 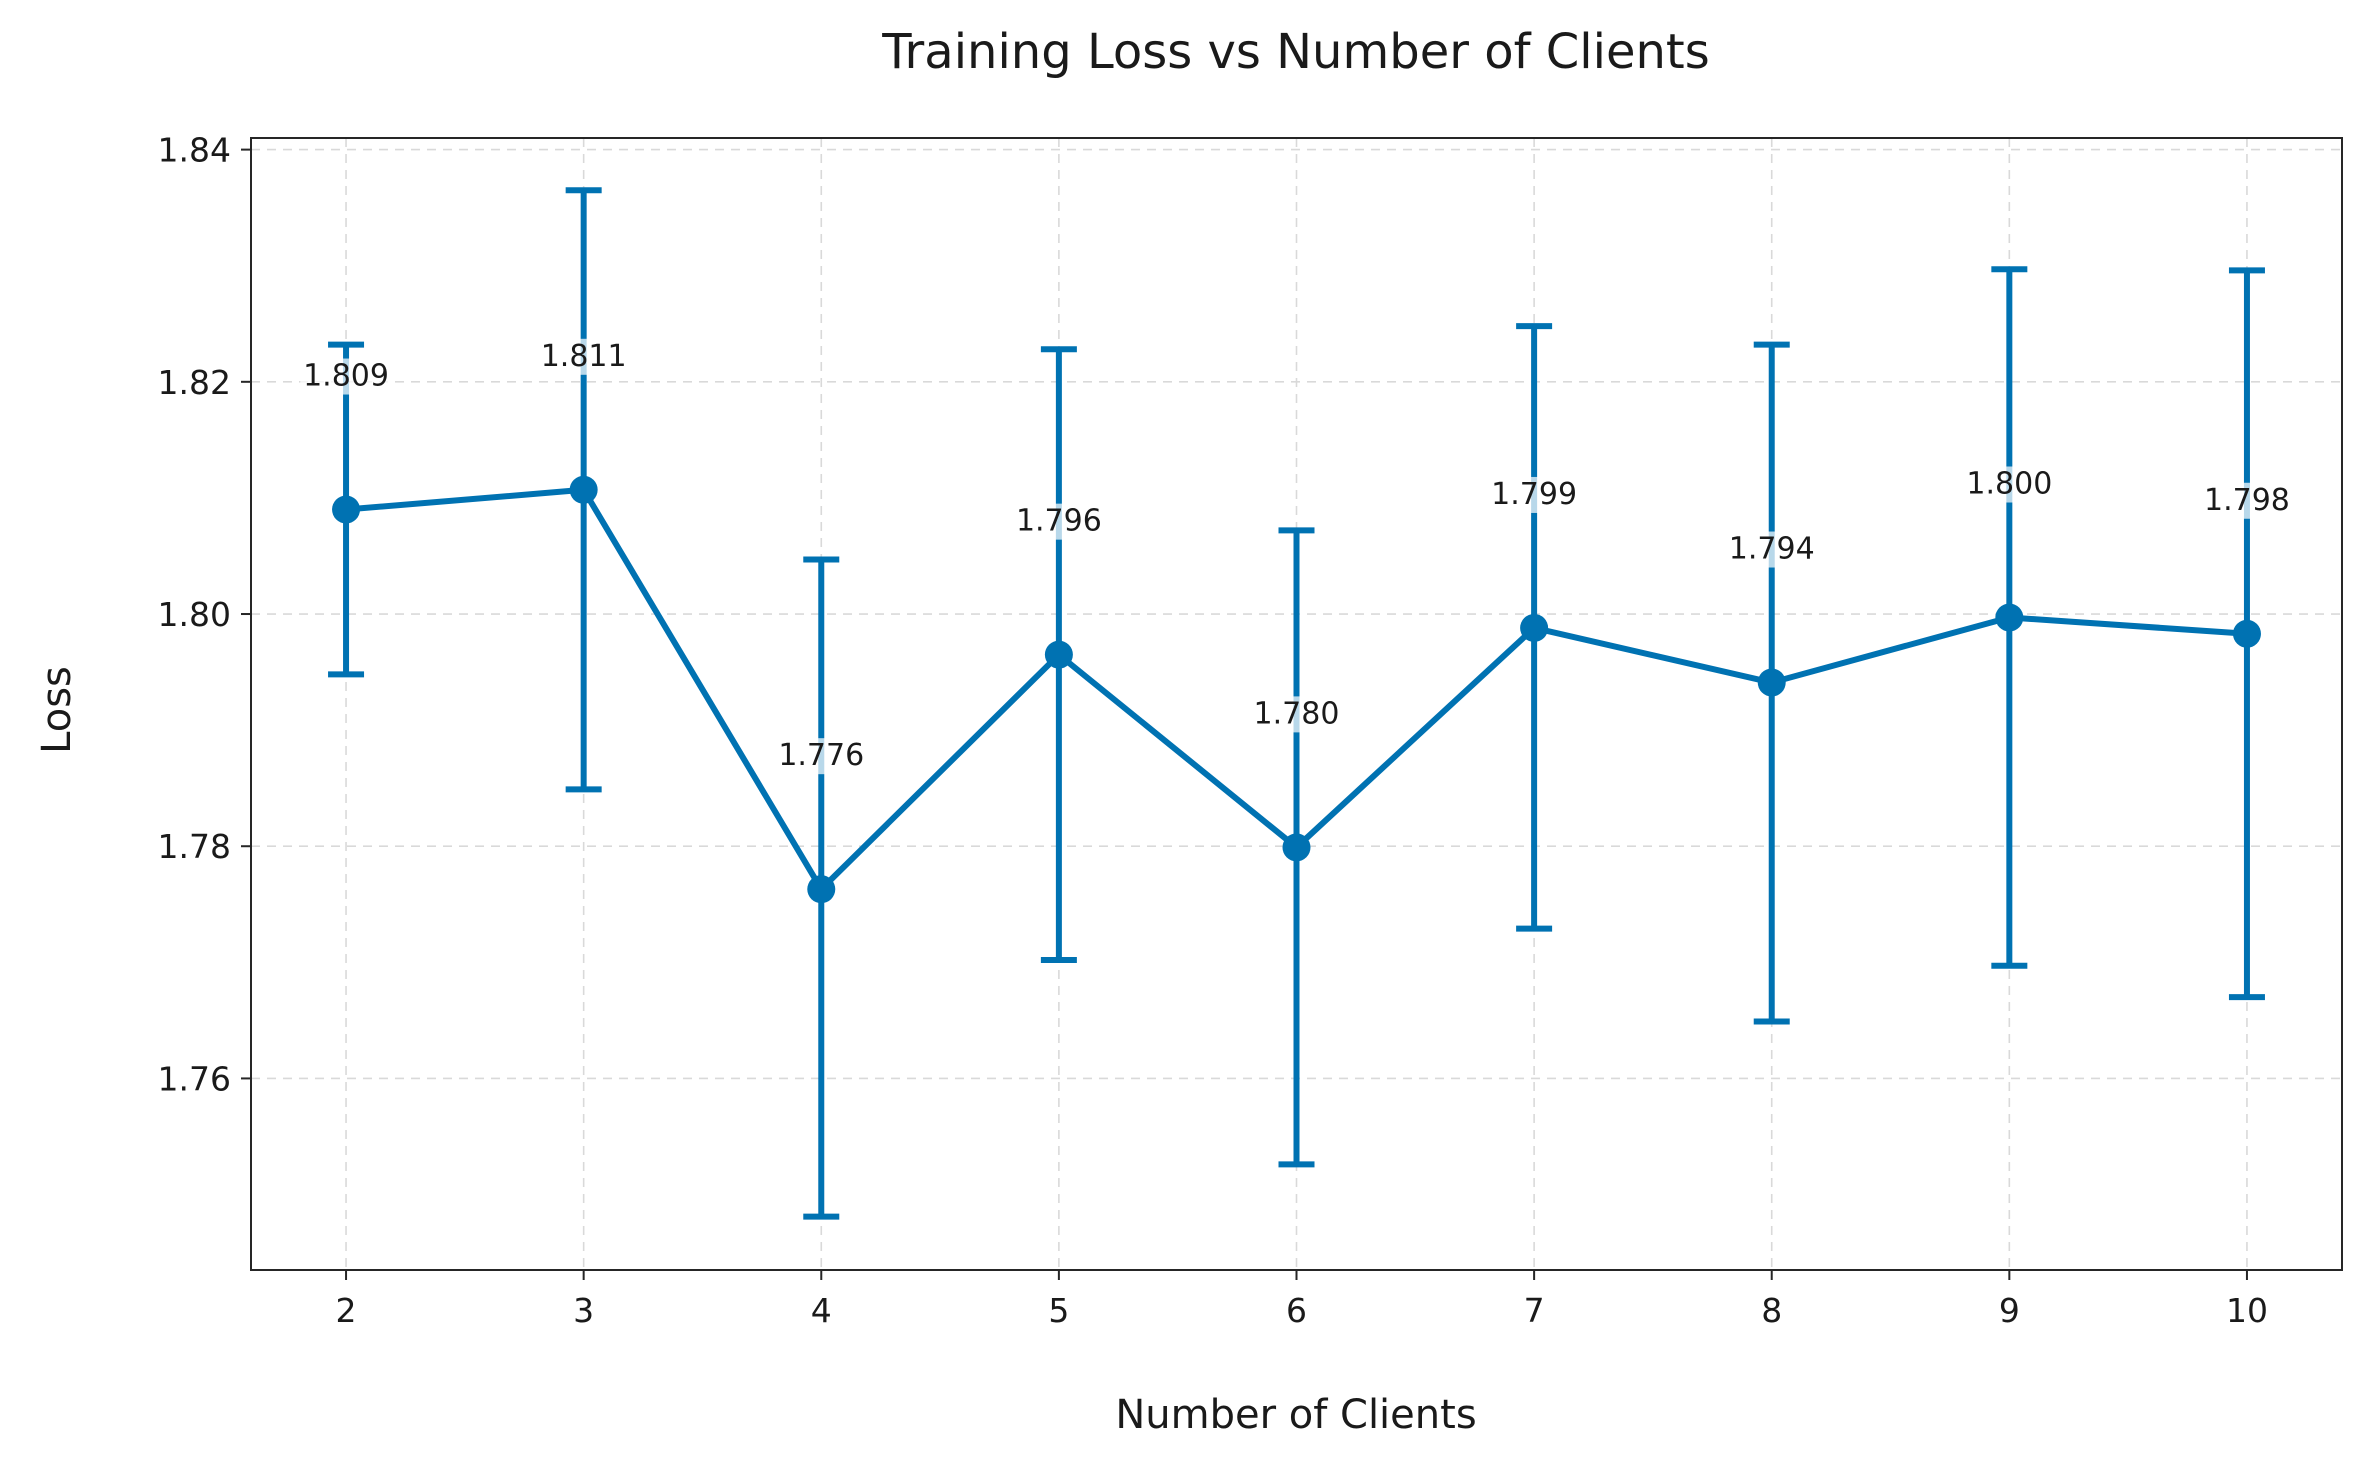 I want to click on x-tick-label: 5, so click(x=1058, y=1310).